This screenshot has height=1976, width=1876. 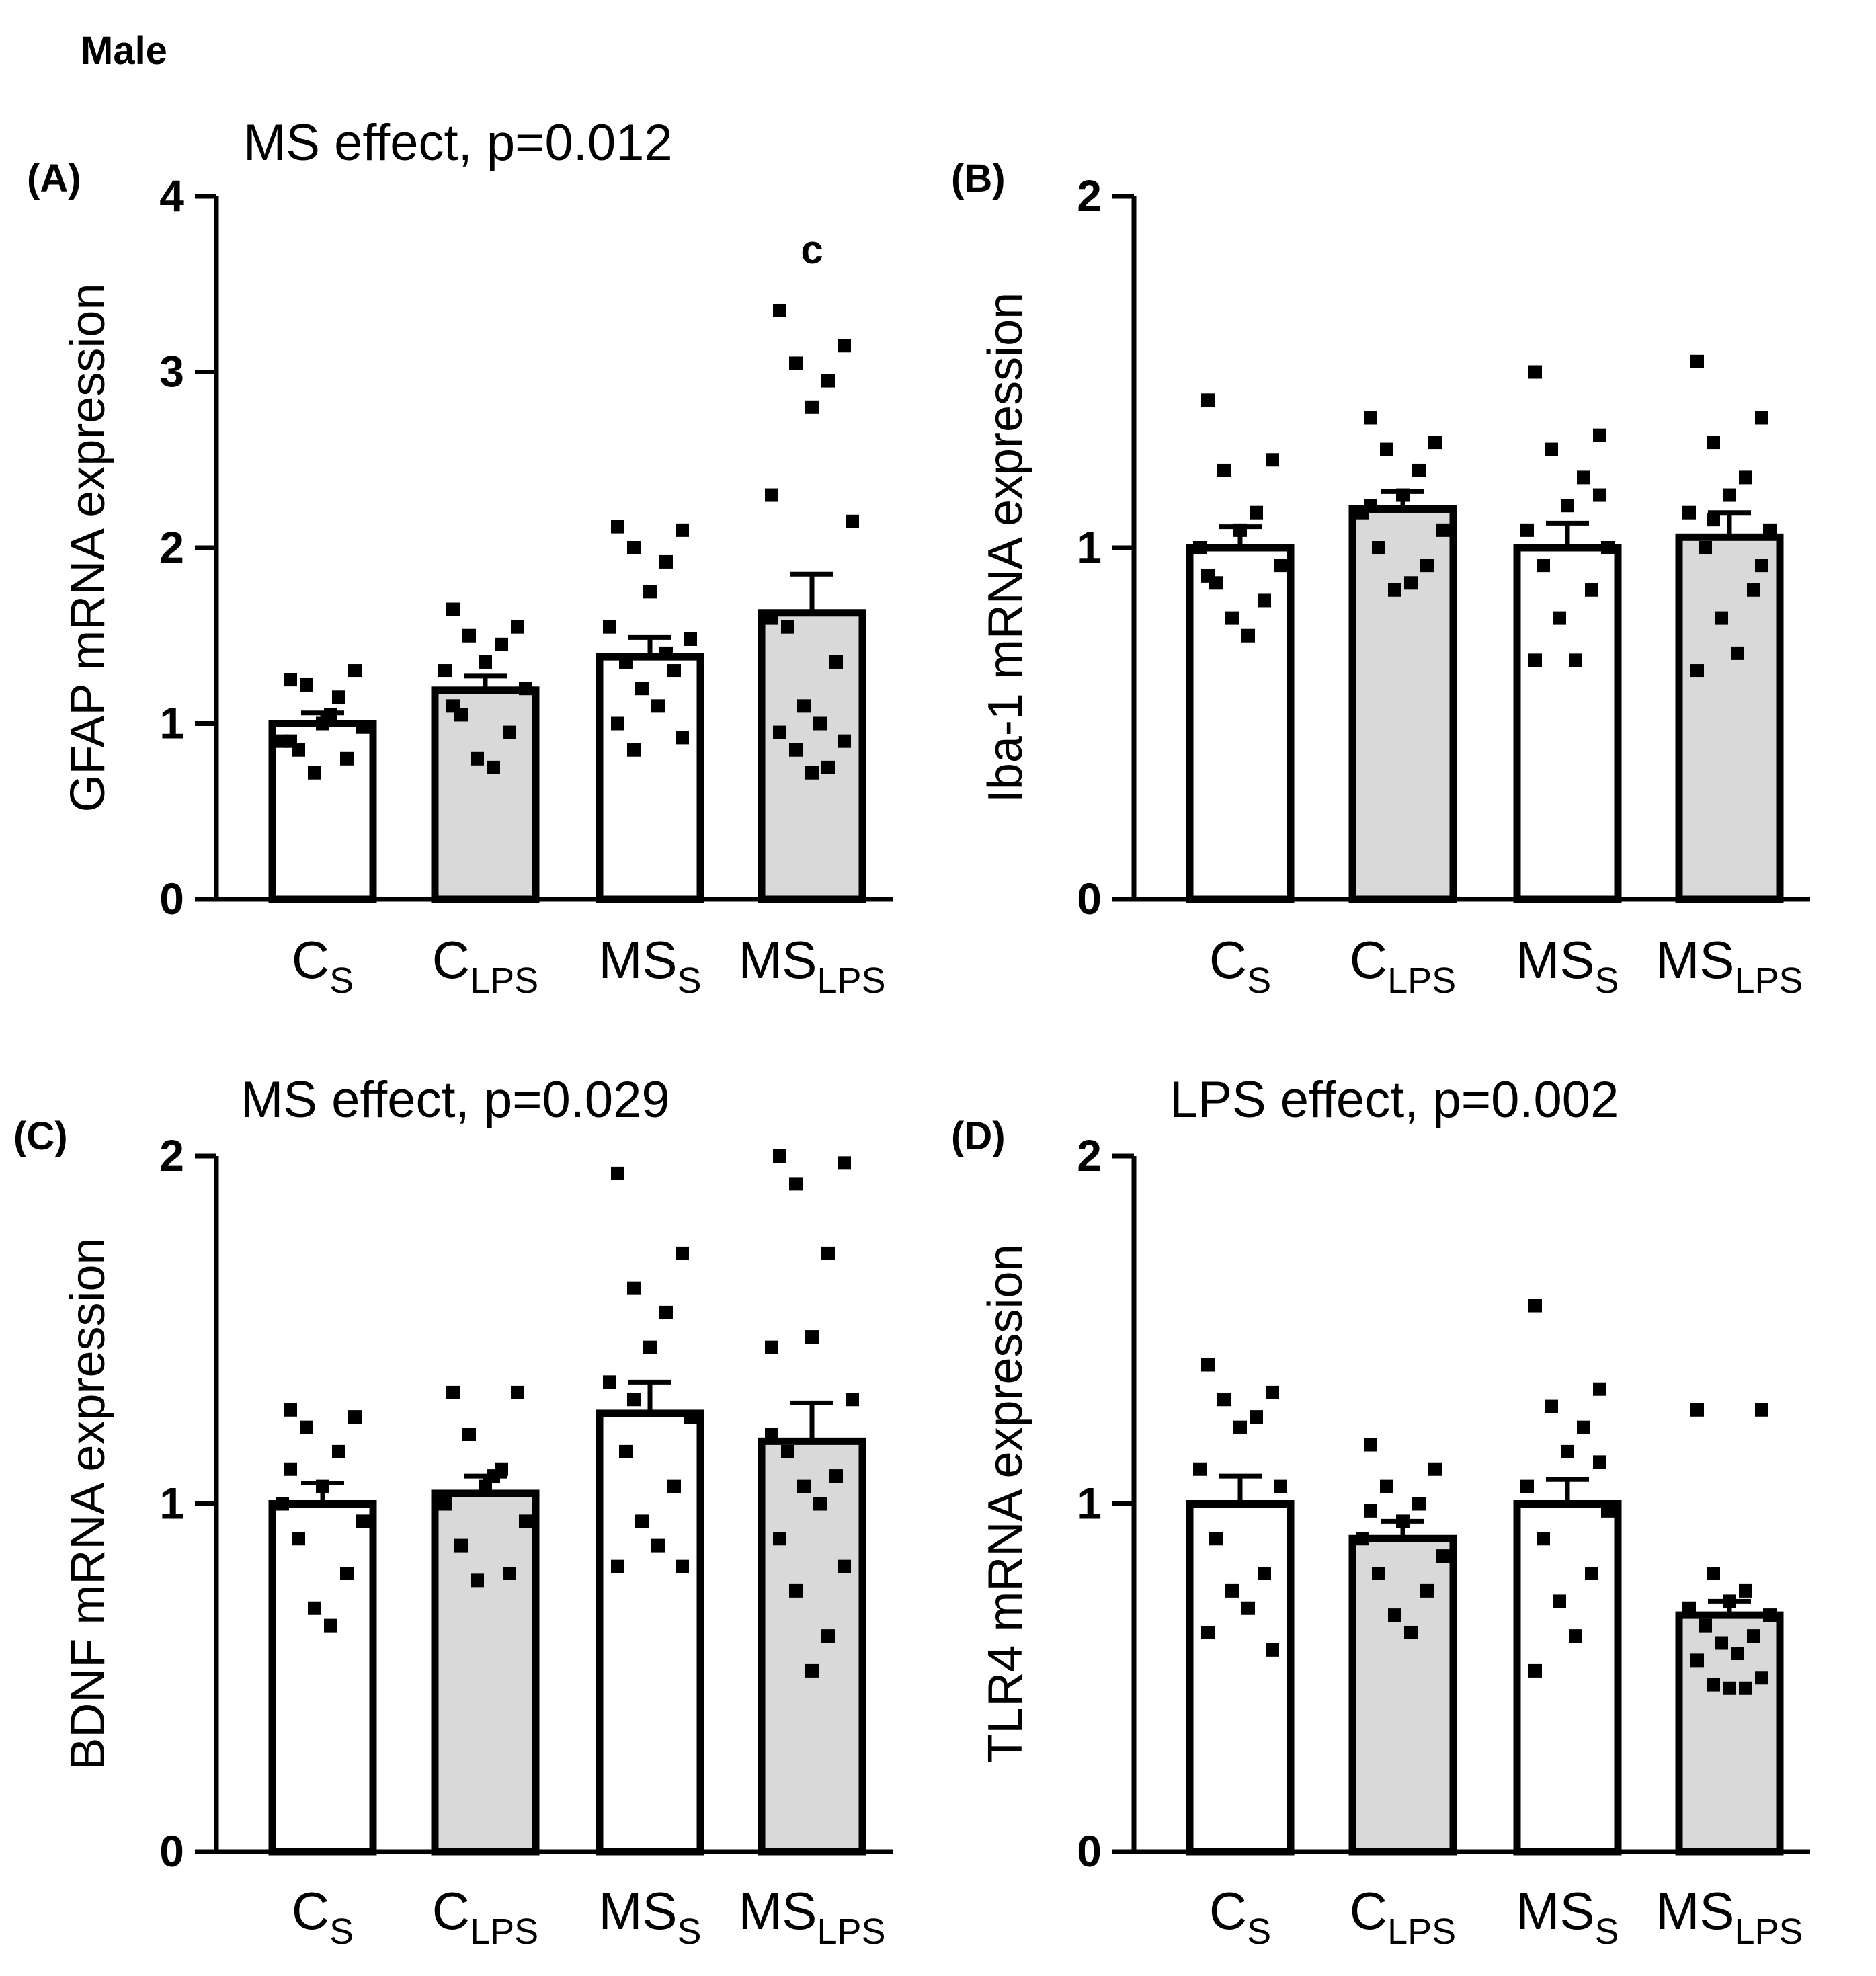 I want to click on y-tick-label: 4, so click(x=171, y=195).